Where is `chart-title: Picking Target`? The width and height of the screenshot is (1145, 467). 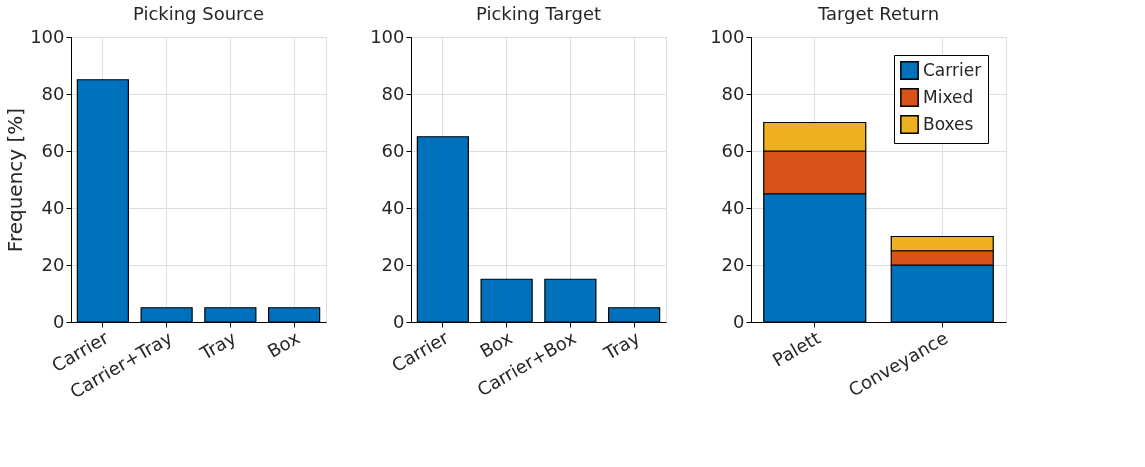
chart-title: Picking Target is located at coordinates (538, 13).